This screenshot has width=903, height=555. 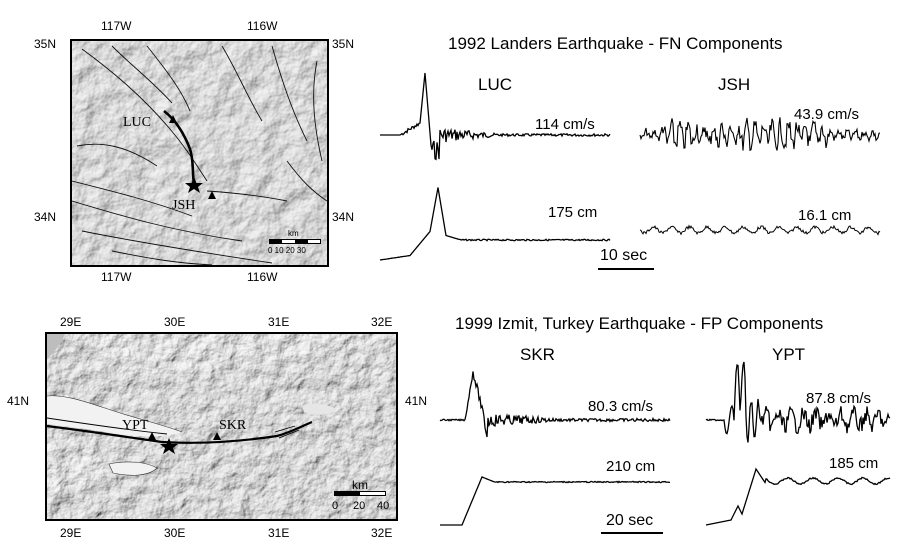 What do you see at coordinates (71, 322) in the screenshot?
I see `izmit-map-top-label-29e: 29E` at bounding box center [71, 322].